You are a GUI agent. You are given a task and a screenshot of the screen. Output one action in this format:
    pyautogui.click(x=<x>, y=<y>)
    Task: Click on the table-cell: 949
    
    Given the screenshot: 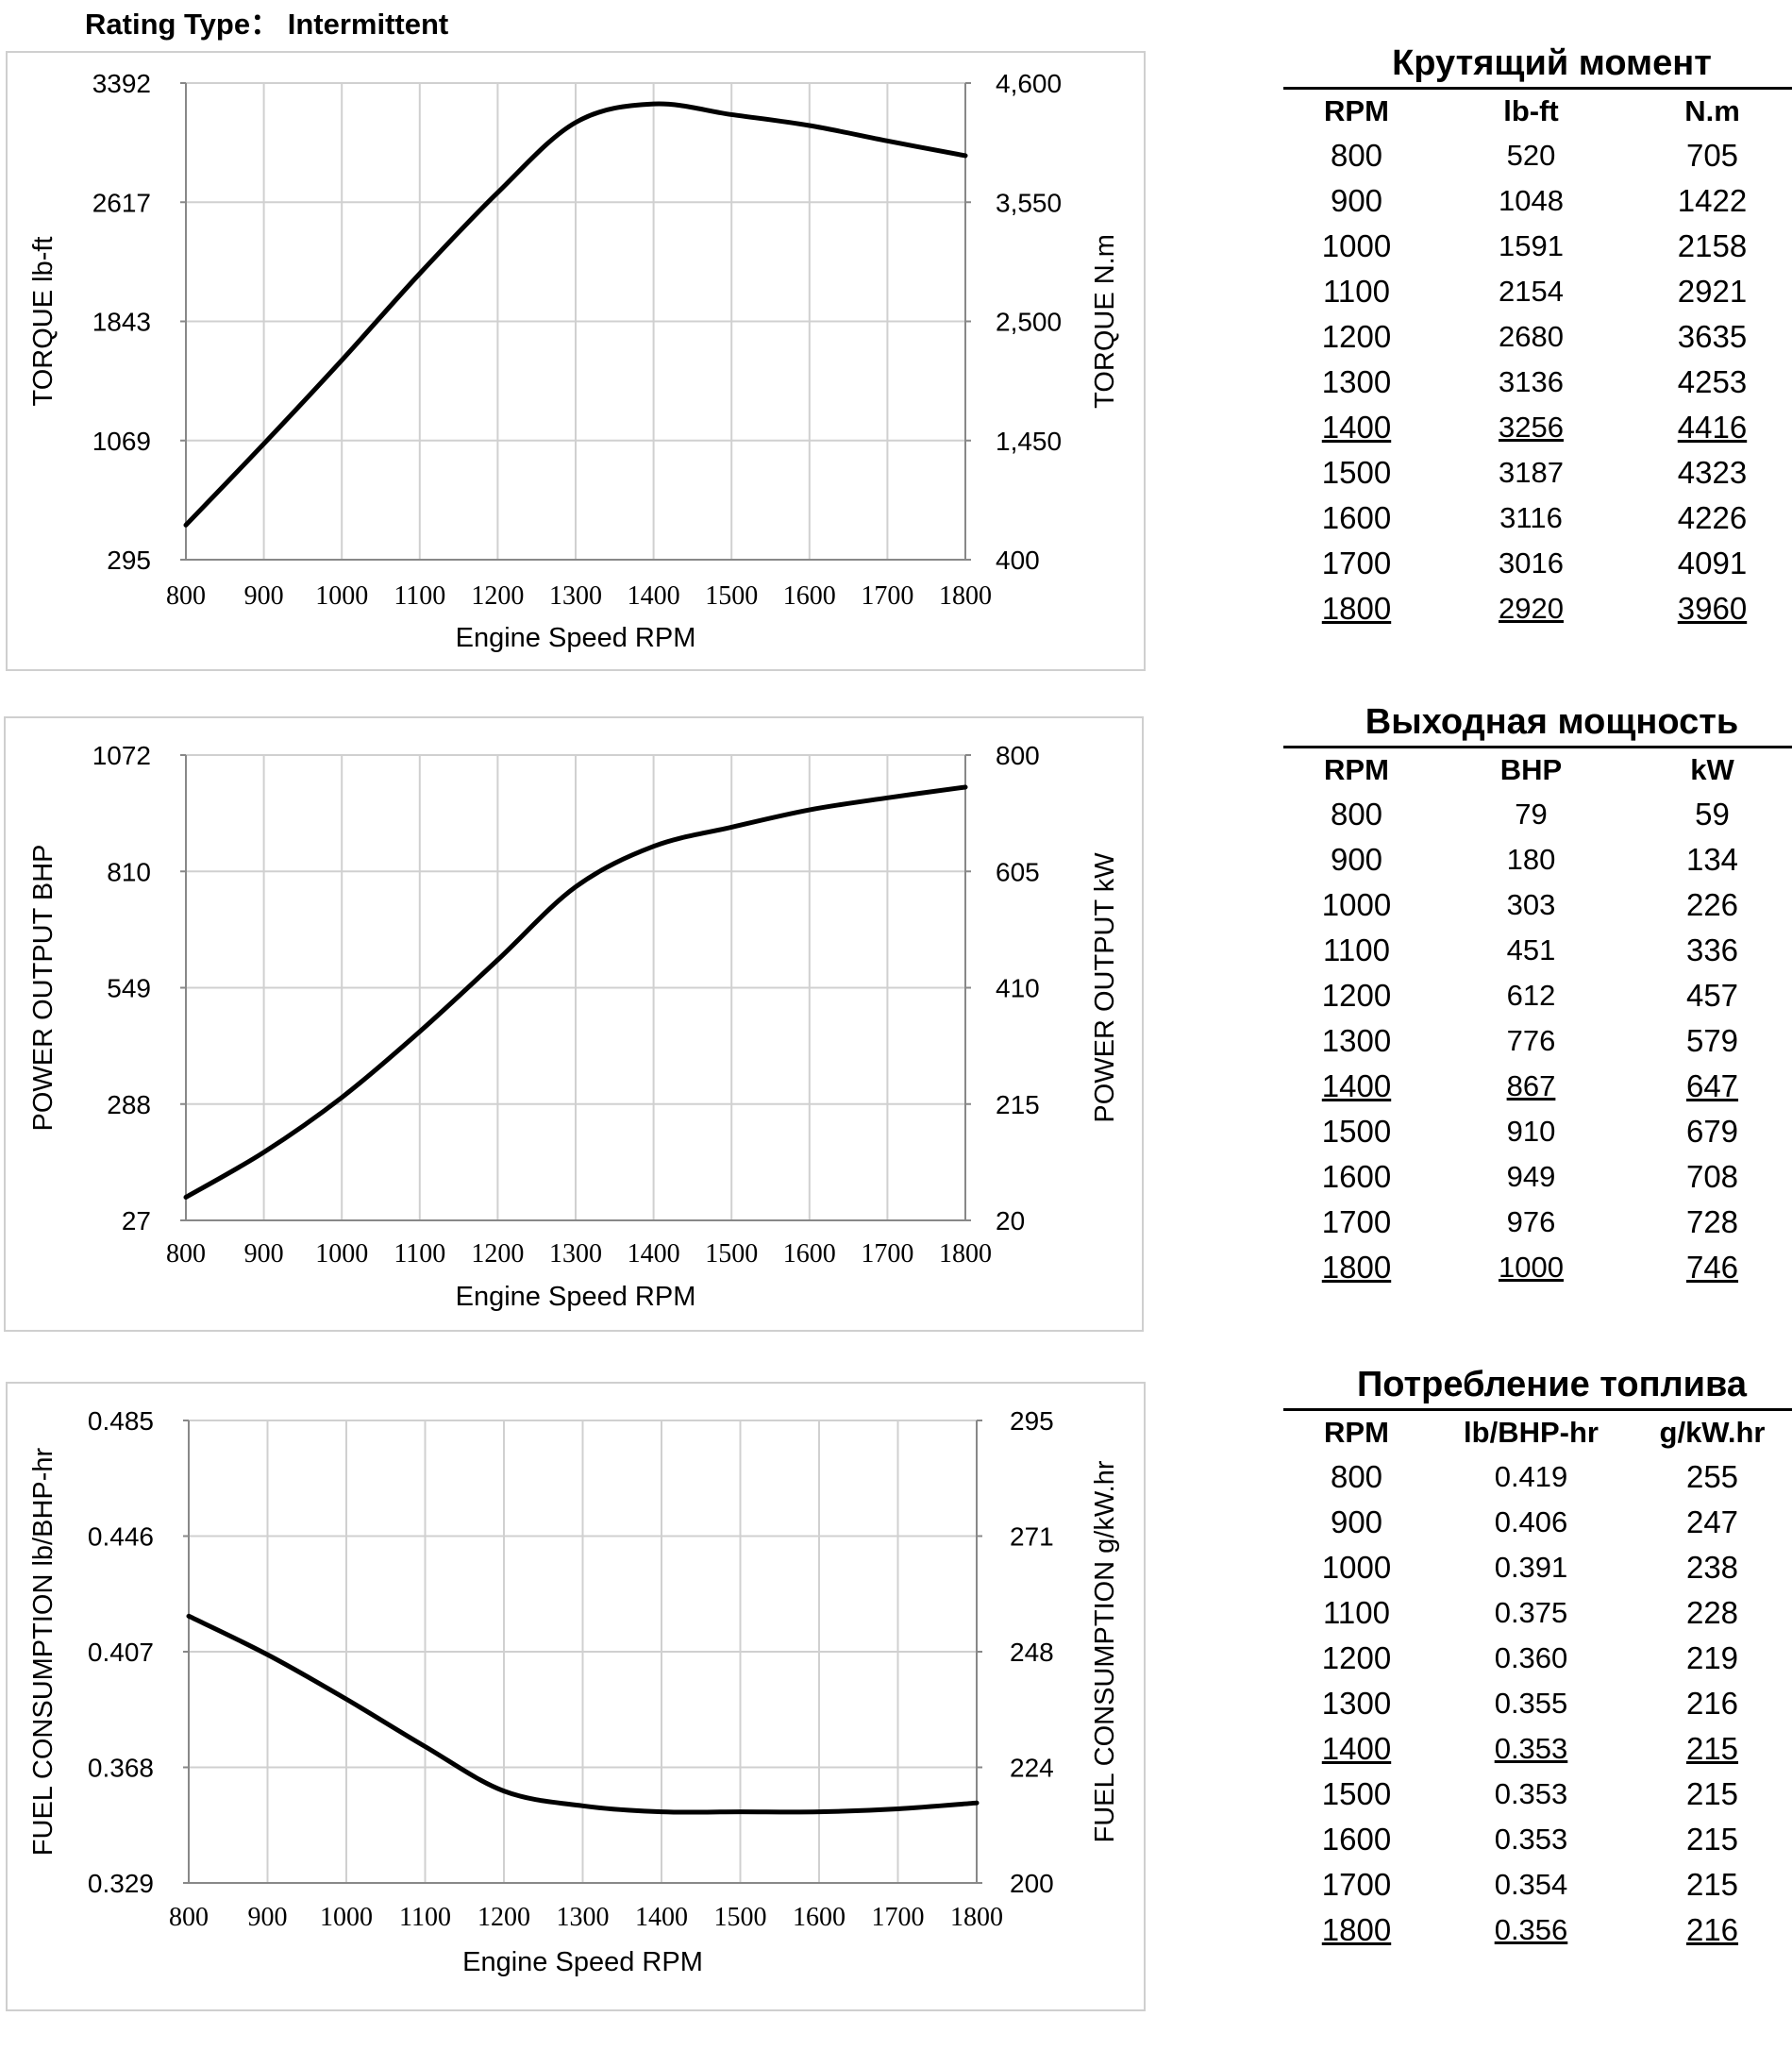 What is the action you would take?
    pyautogui.click(x=1531, y=1177)
    